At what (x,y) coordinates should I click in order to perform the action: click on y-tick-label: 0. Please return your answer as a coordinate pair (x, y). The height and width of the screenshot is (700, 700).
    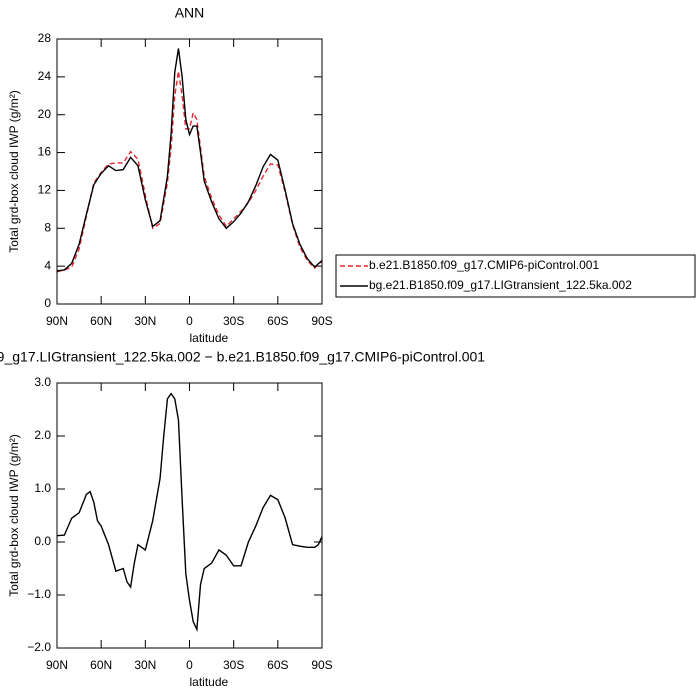
    Looking at the image, I should click on (47, 303).